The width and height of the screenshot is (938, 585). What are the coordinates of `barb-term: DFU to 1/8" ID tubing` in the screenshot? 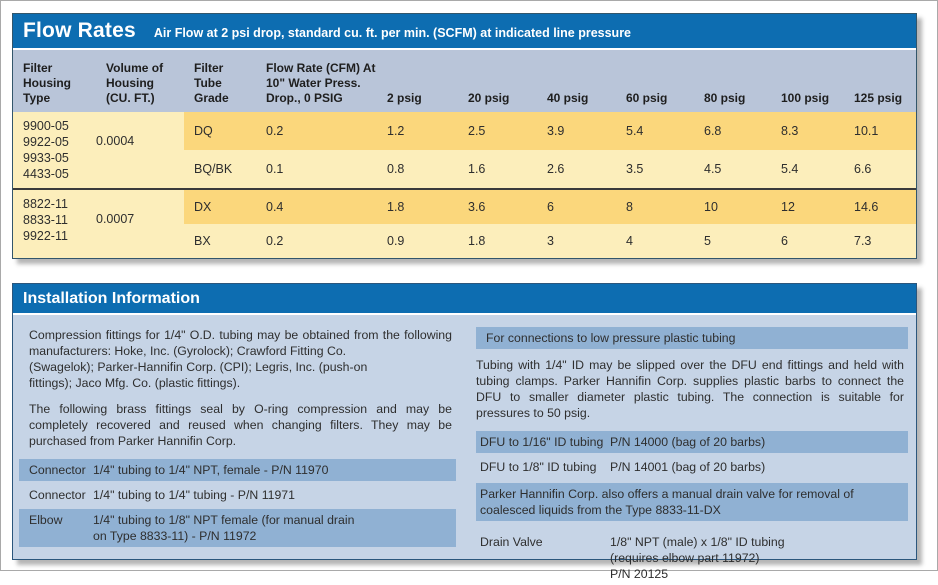 It's located at (538, 467).